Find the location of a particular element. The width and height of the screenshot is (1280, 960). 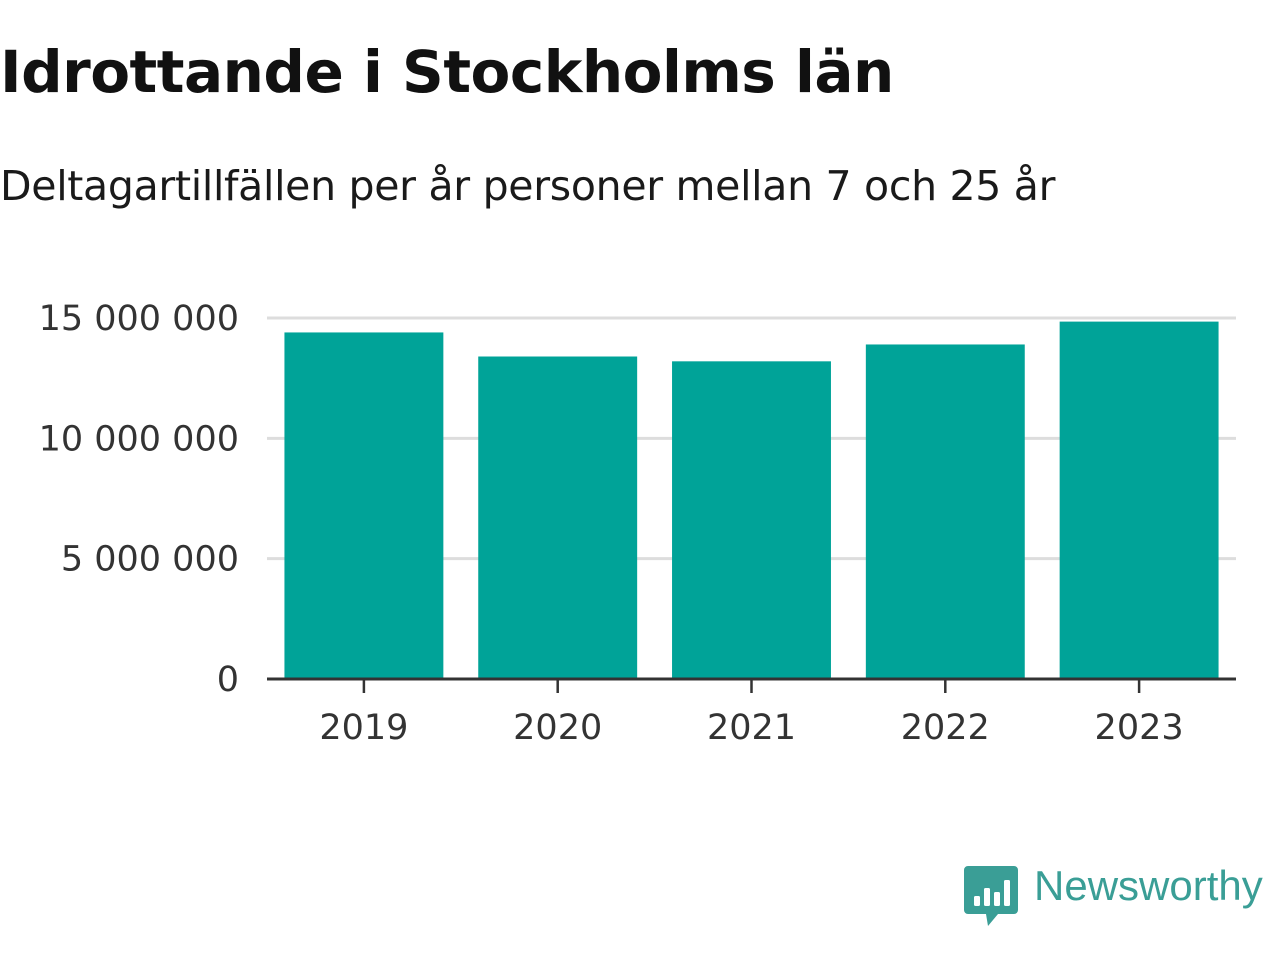

brand-name: Newsworthy is located at coordinates (1148, 885).